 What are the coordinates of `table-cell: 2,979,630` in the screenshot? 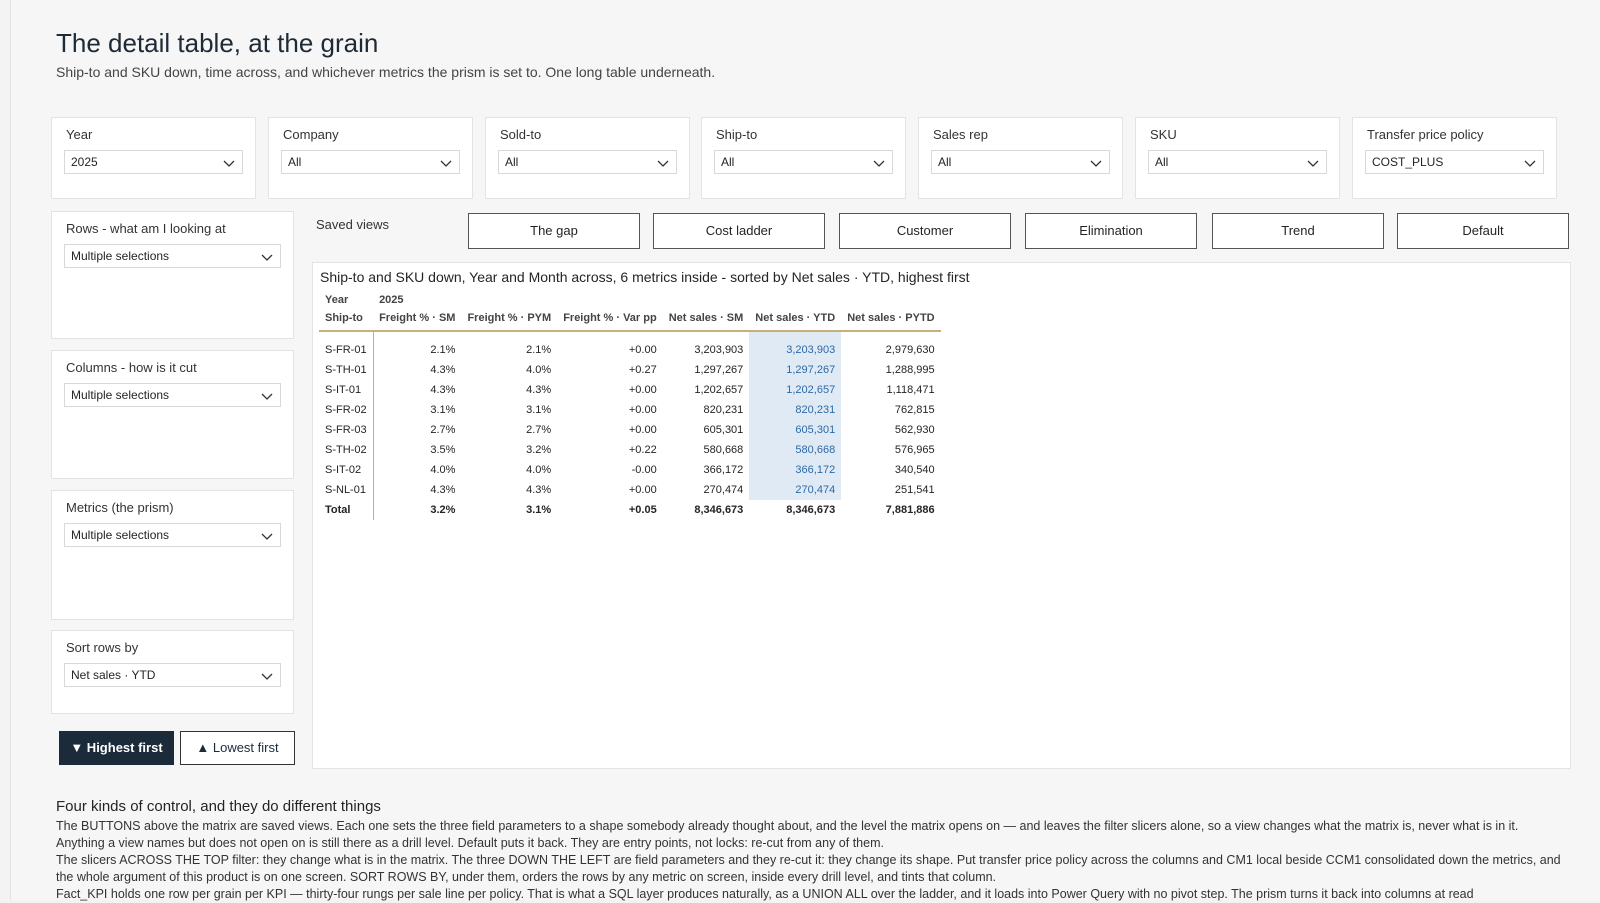 It's located at (910, 350).